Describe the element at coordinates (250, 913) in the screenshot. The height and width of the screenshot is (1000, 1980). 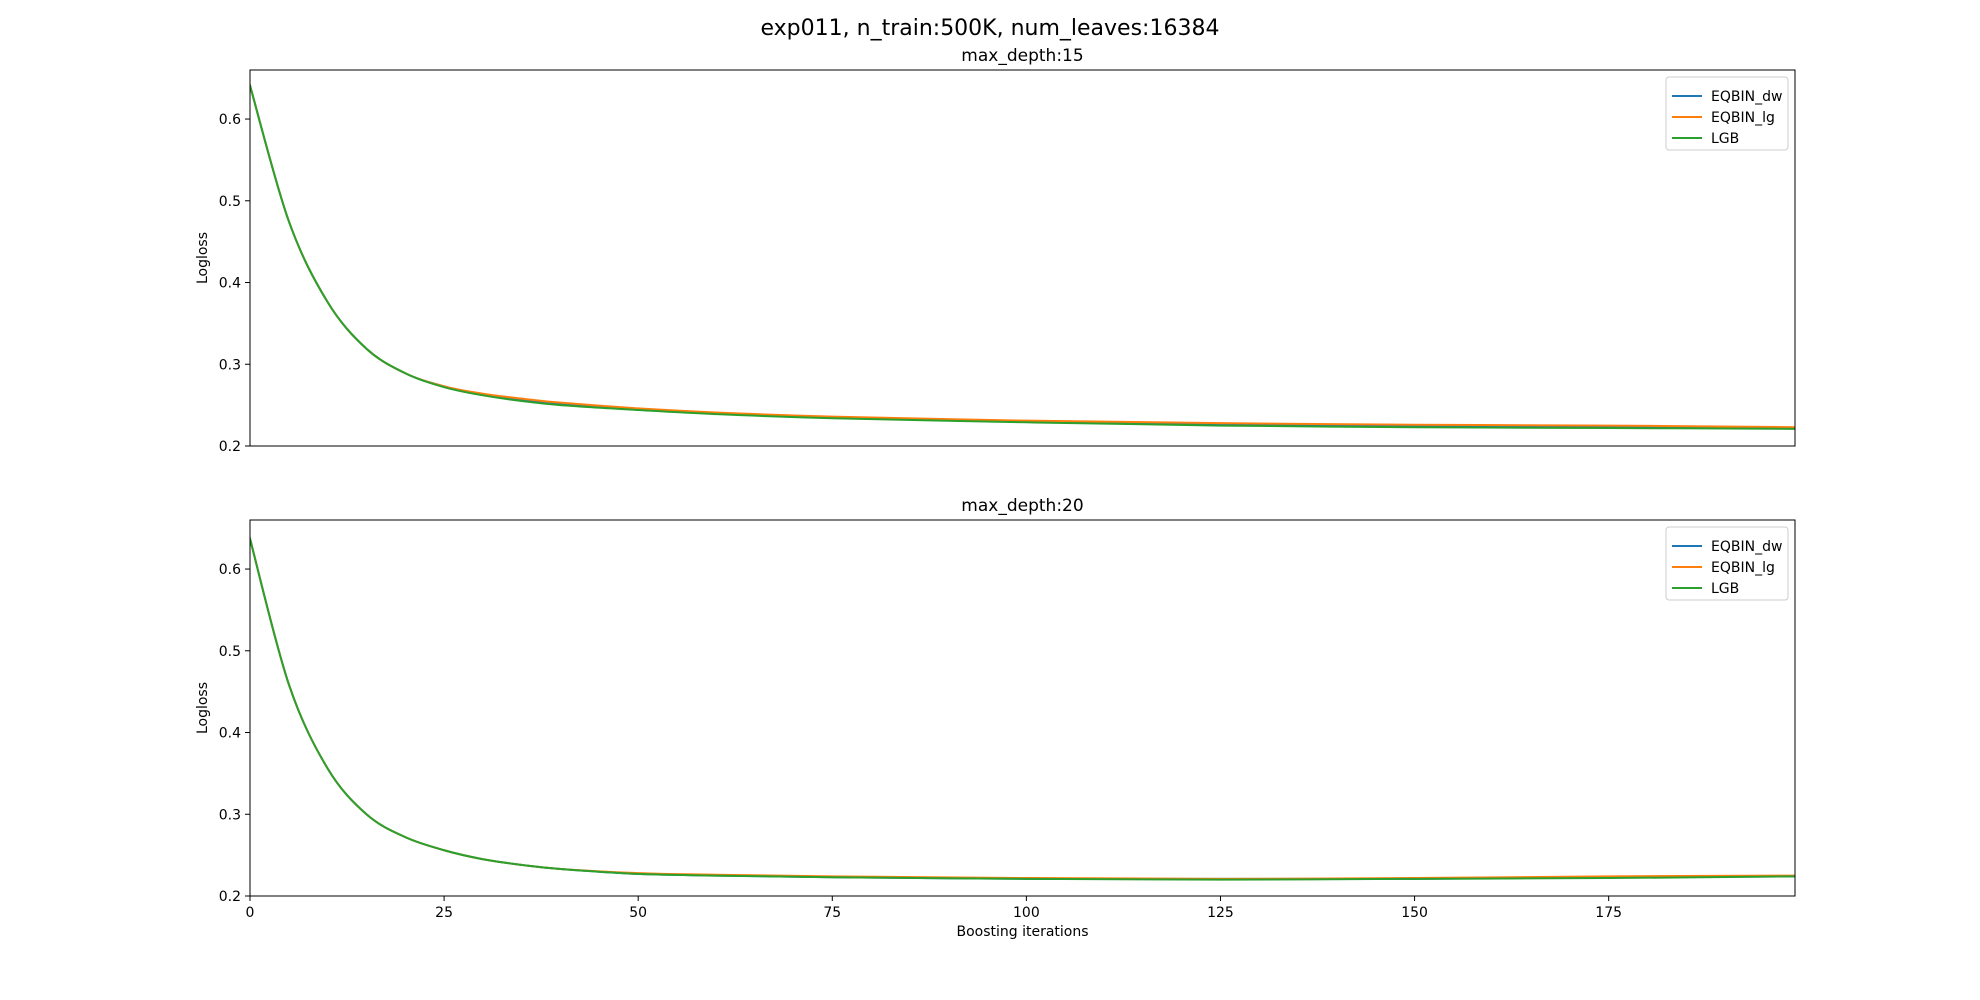
I see `x-tick-label: 0` at that location.